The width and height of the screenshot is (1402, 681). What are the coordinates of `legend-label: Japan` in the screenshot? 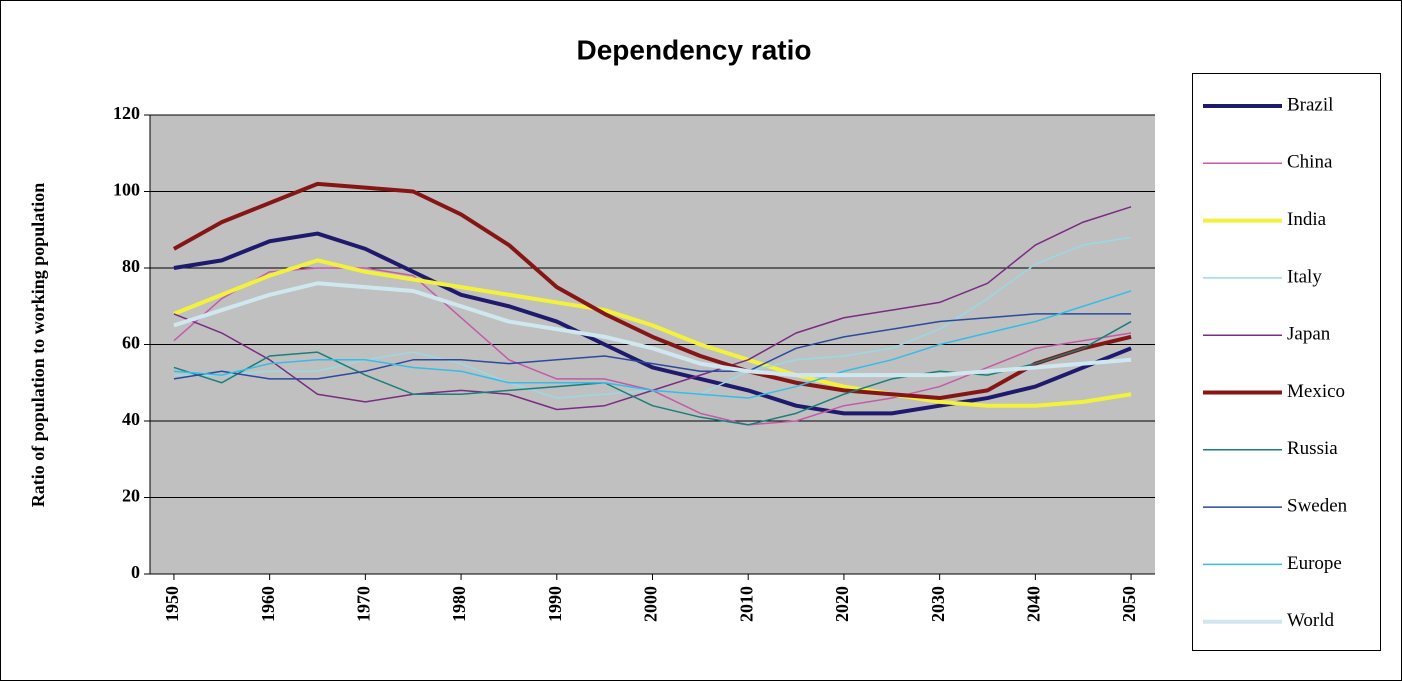 It's located at (1309, 334).